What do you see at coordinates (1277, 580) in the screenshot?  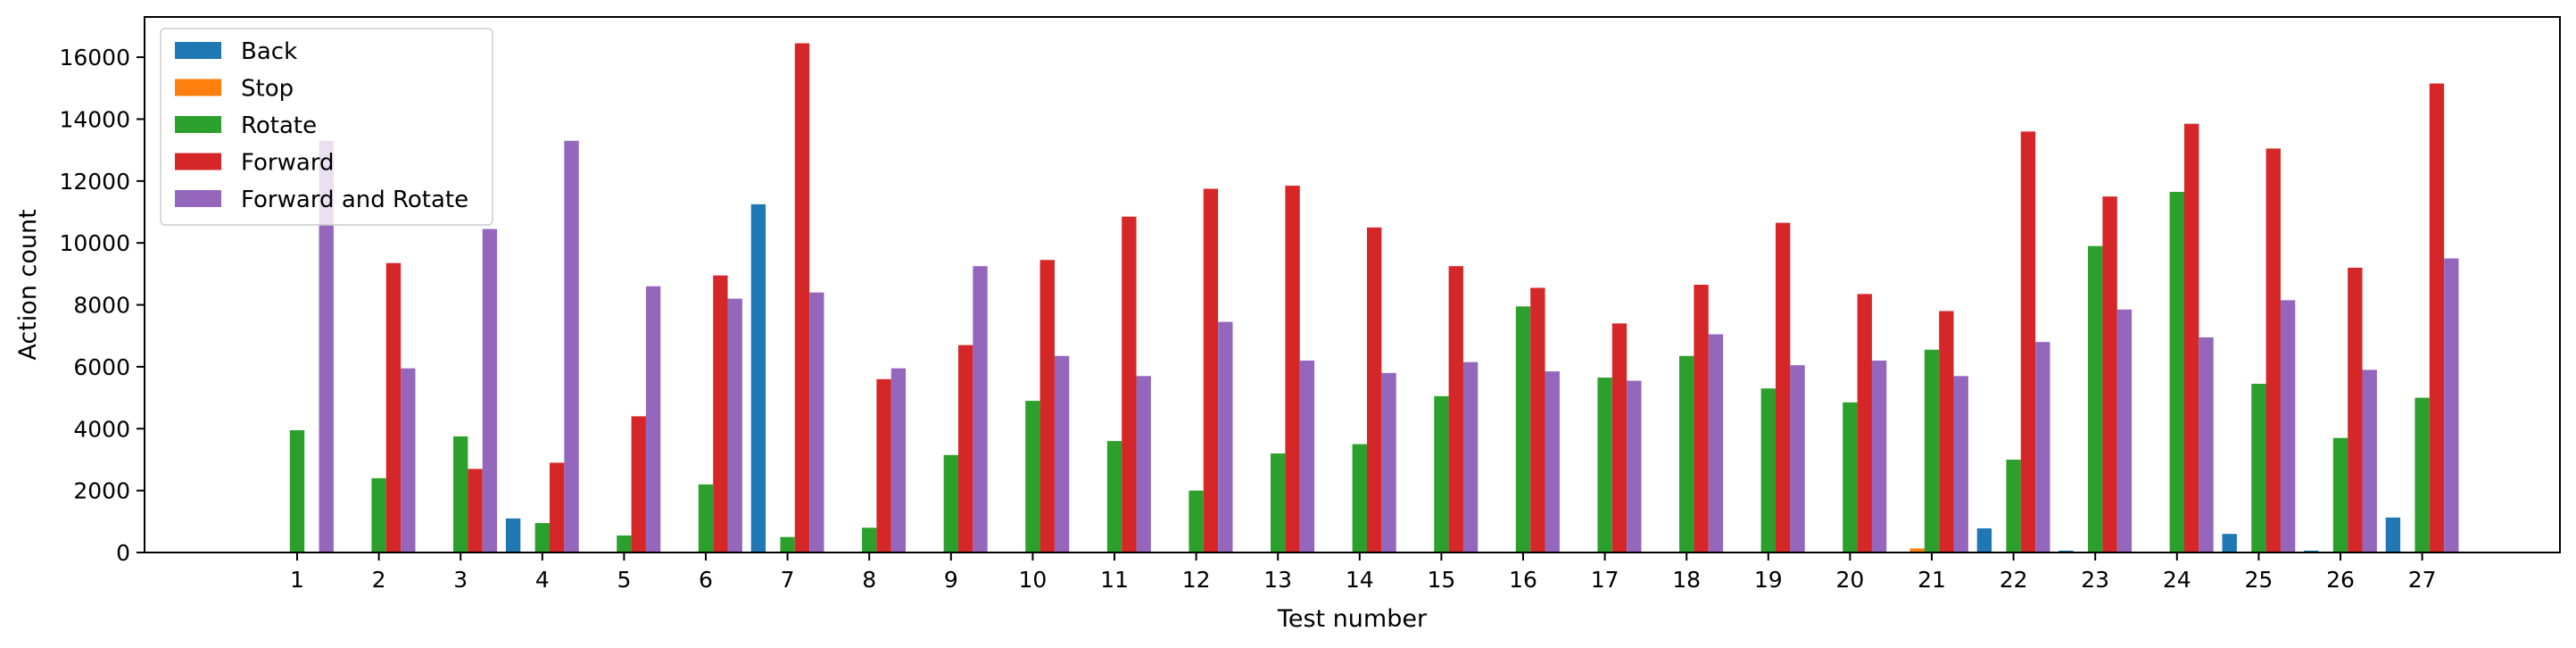 I see `x-tick-label: 13` at bounding box center [1277, 580].